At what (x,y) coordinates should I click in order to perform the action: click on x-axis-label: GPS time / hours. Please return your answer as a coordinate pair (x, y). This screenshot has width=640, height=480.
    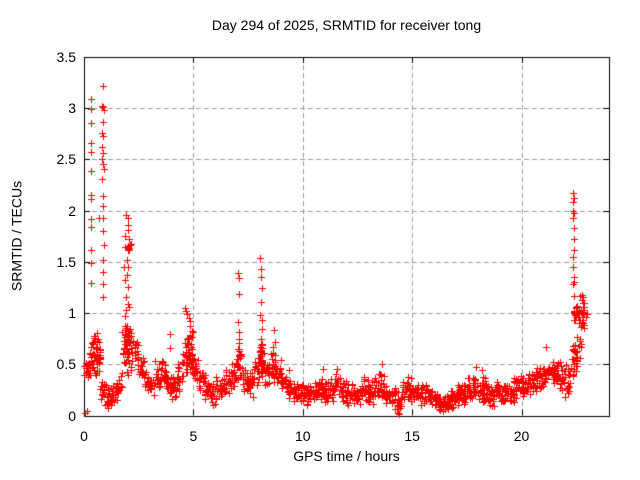
    Looking at the image, I should click on (346, 456).